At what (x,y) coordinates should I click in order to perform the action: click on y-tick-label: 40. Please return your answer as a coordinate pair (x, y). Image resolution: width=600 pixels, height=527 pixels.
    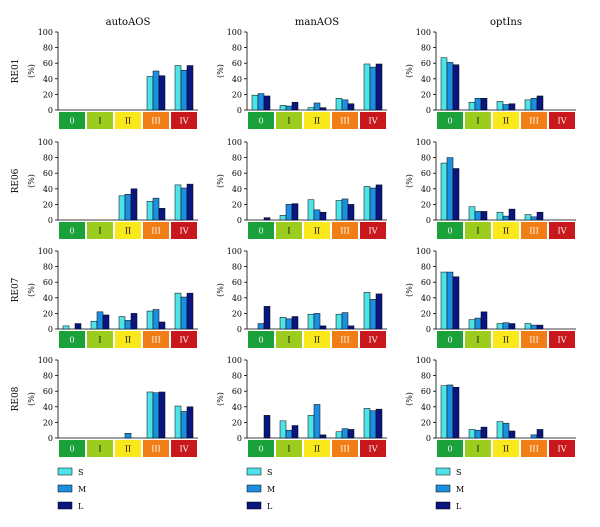
    Looking at the image, I should click on (237, 189).